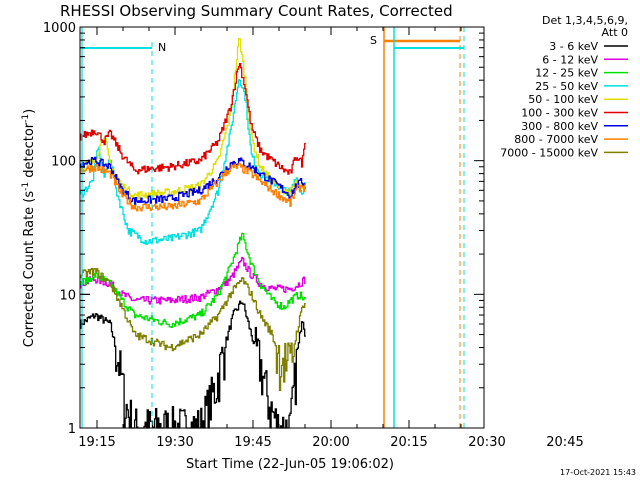  I want to click on y-axis-label-part3: ), so click(29, 111).